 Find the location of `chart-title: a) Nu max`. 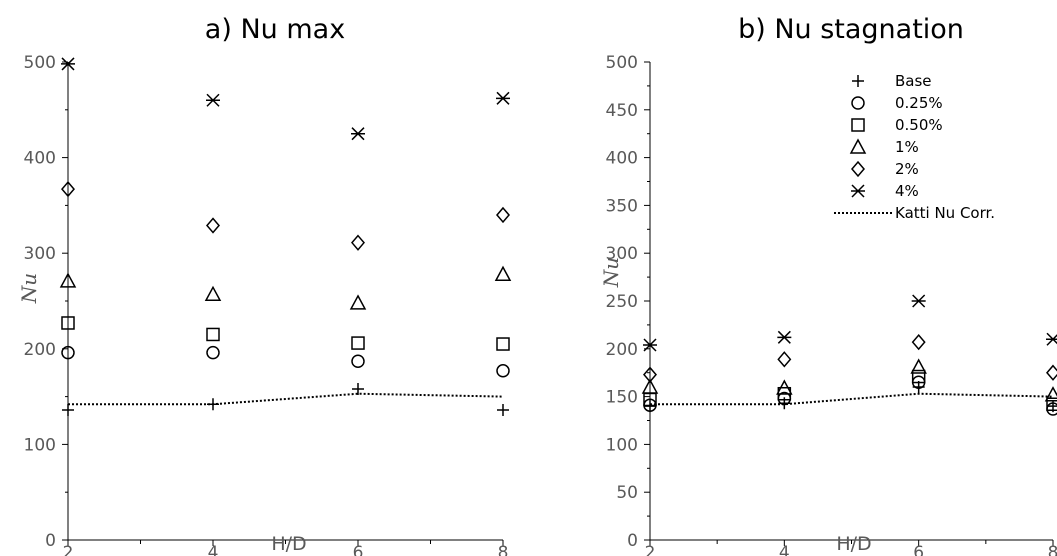

chart-title: a) Nu max is located at coordinates (275, 29).